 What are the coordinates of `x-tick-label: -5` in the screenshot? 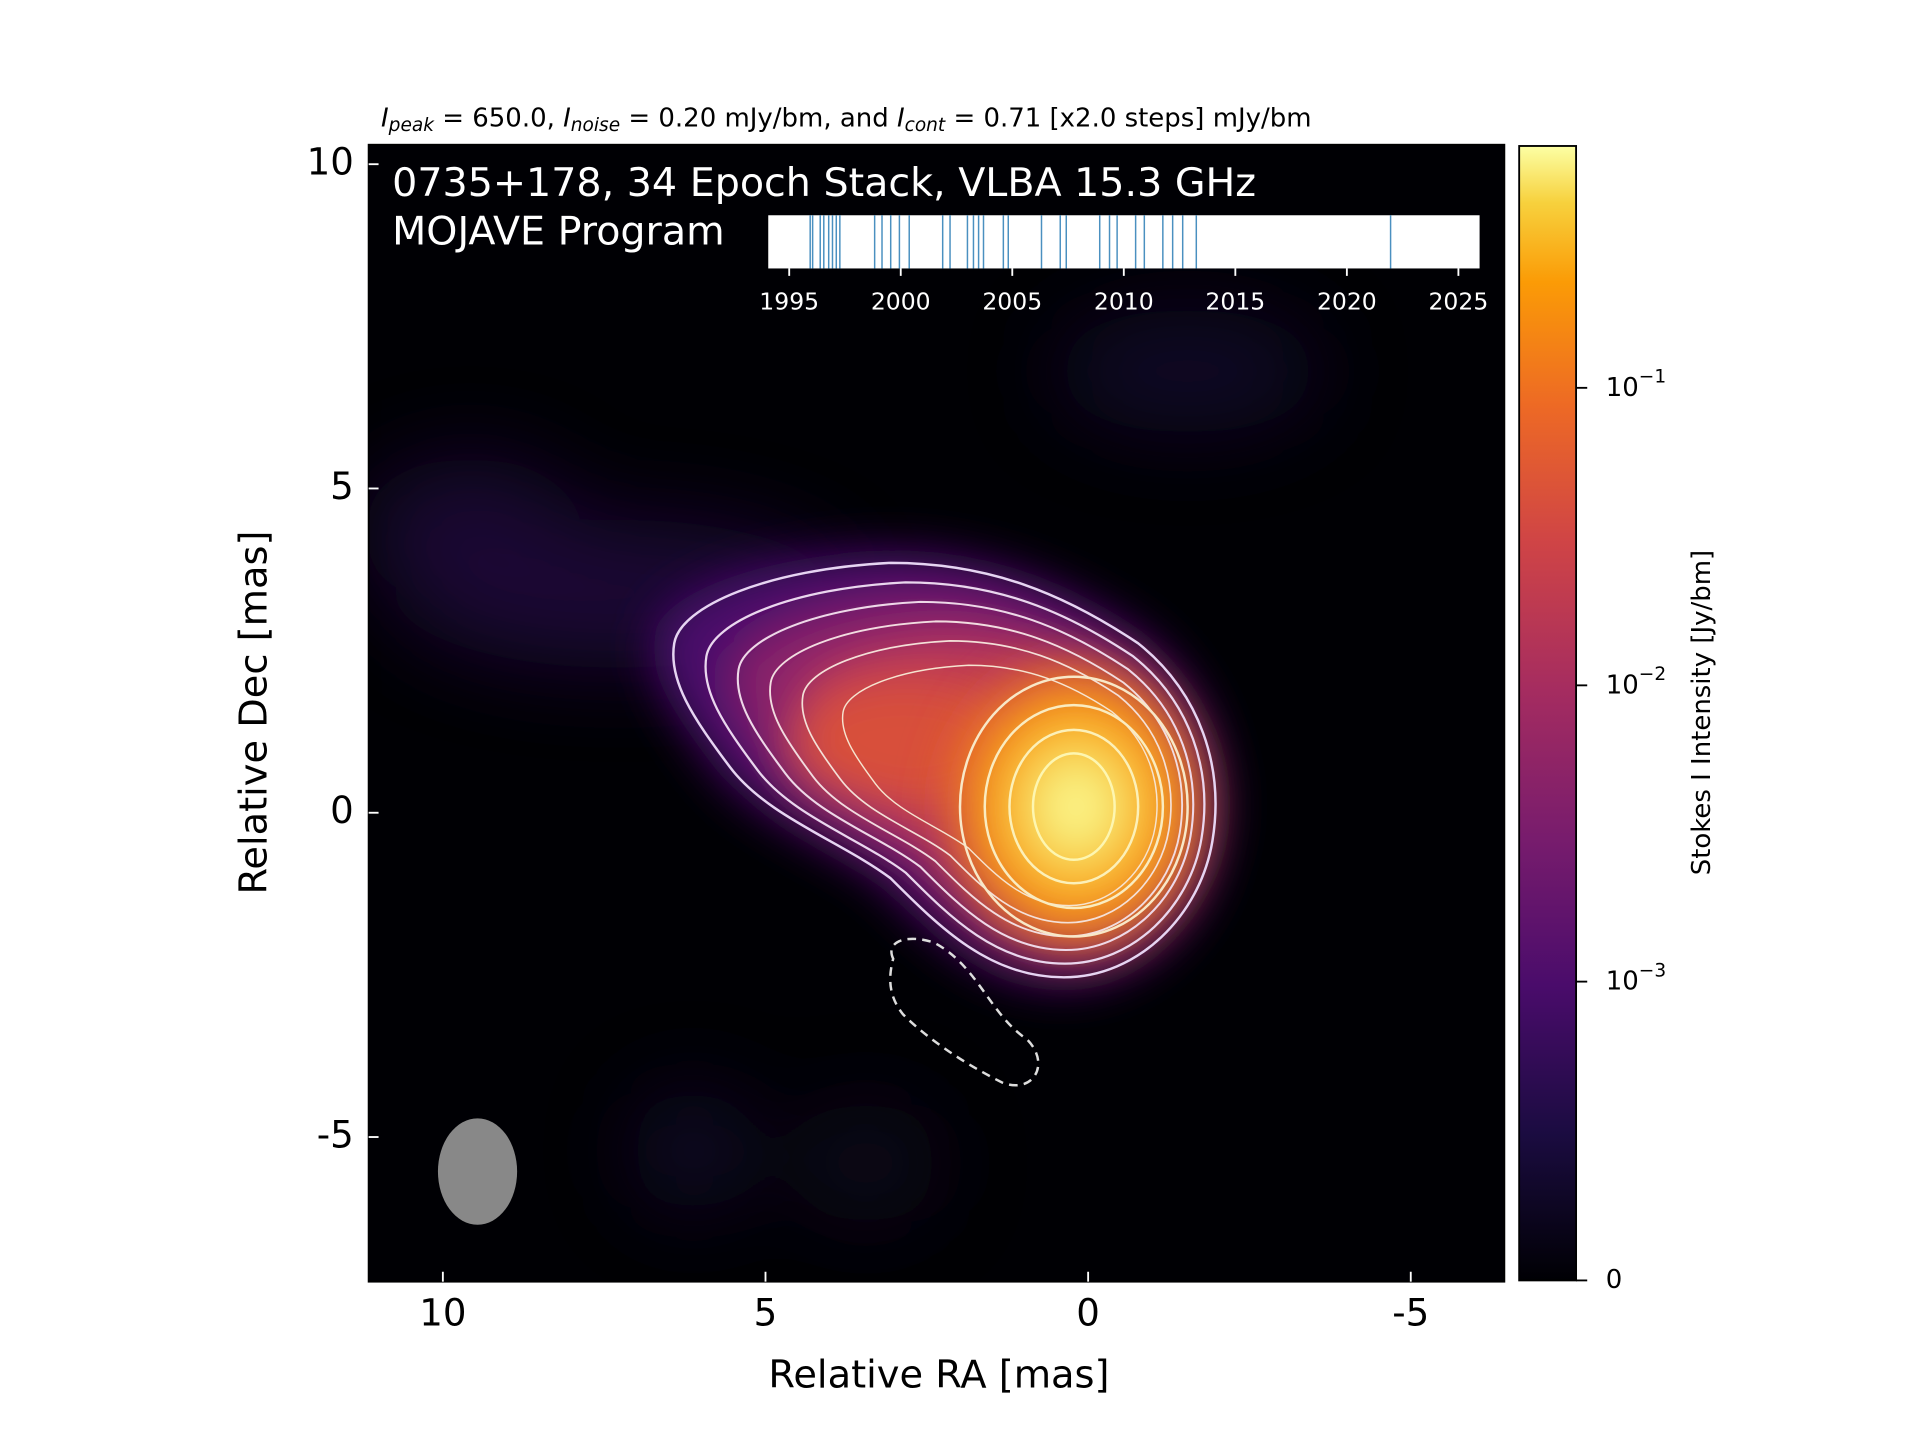 It's located at (1410, 1313).